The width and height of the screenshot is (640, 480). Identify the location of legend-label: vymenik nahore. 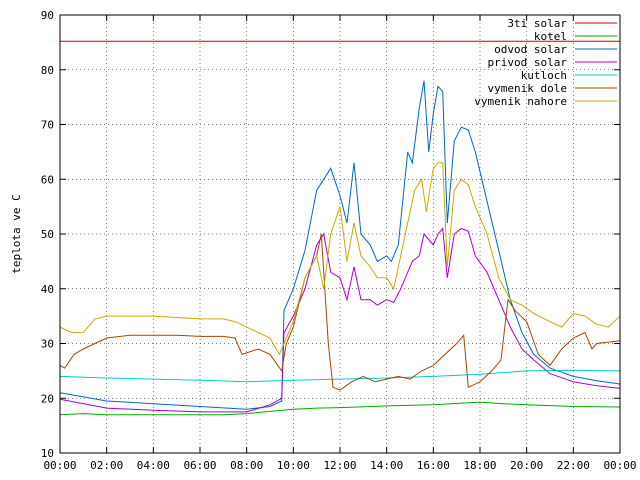
(520, 101).